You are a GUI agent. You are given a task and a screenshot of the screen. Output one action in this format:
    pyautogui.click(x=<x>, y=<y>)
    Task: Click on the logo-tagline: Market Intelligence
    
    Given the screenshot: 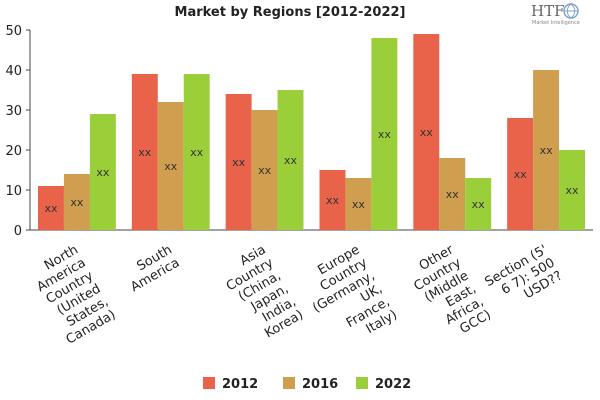 What is the action you would take?
    pyautogui.click(x=556, y=23)
    